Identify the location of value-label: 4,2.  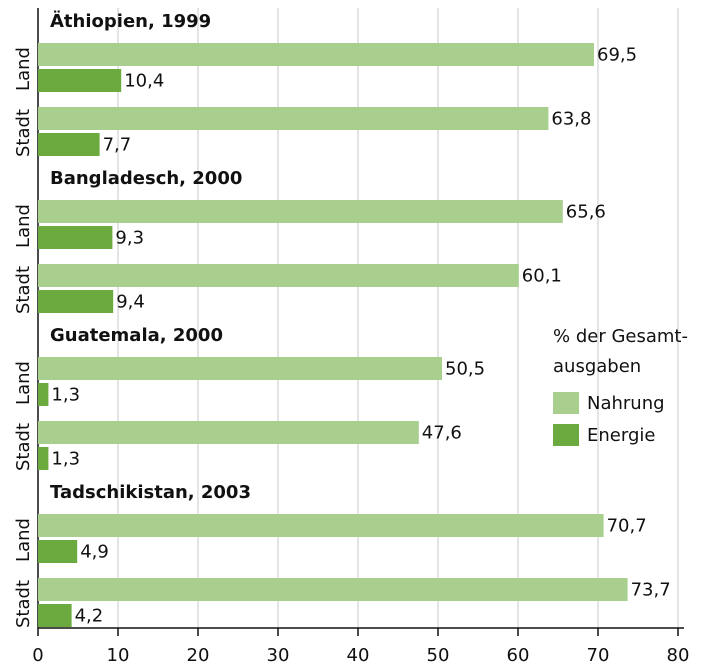
(89, 616).